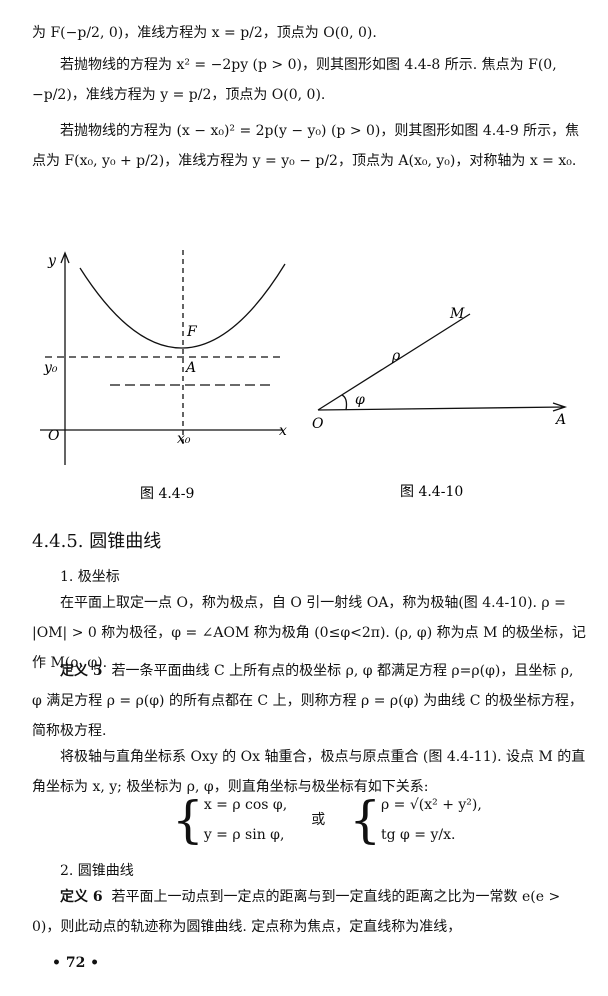 This screenshot has height=996, width=608. I want to click on subheading: 1. 极坐标, so click(90, 577).